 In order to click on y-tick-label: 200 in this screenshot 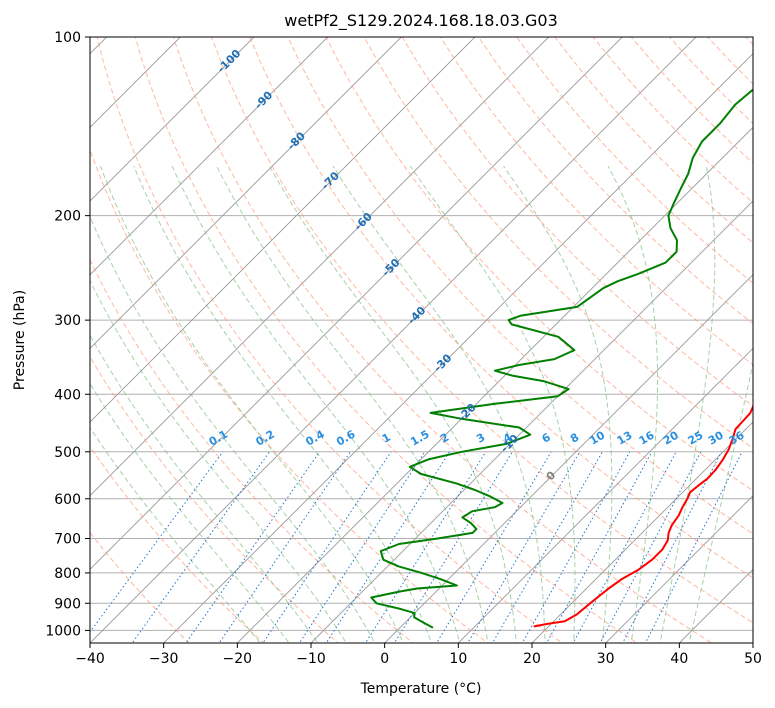, I will do `click(67, 217)`.